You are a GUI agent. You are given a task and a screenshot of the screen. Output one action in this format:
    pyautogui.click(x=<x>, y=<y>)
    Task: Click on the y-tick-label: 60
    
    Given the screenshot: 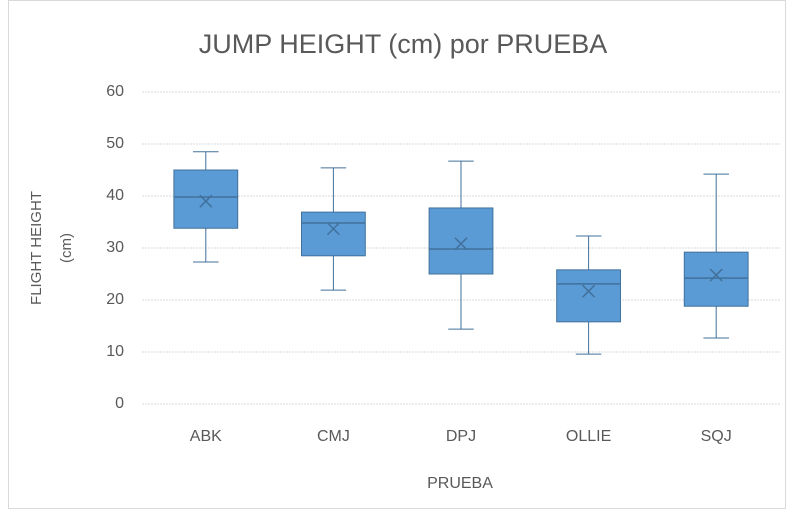 What is the action you would take?
    pyautogui.click(x=115, y=91)
    